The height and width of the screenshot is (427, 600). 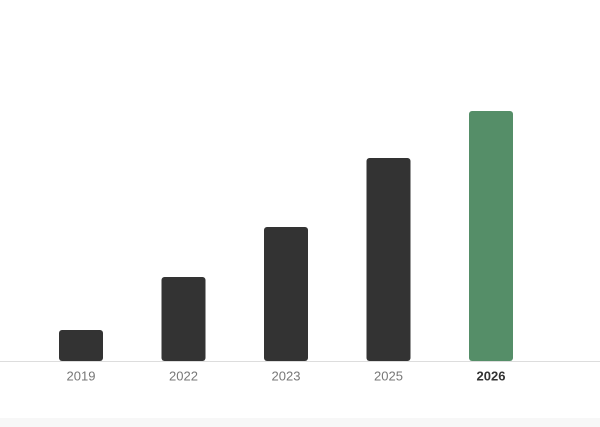 I want to click on x-tick-label: 2022, so click(x=183, y=375).